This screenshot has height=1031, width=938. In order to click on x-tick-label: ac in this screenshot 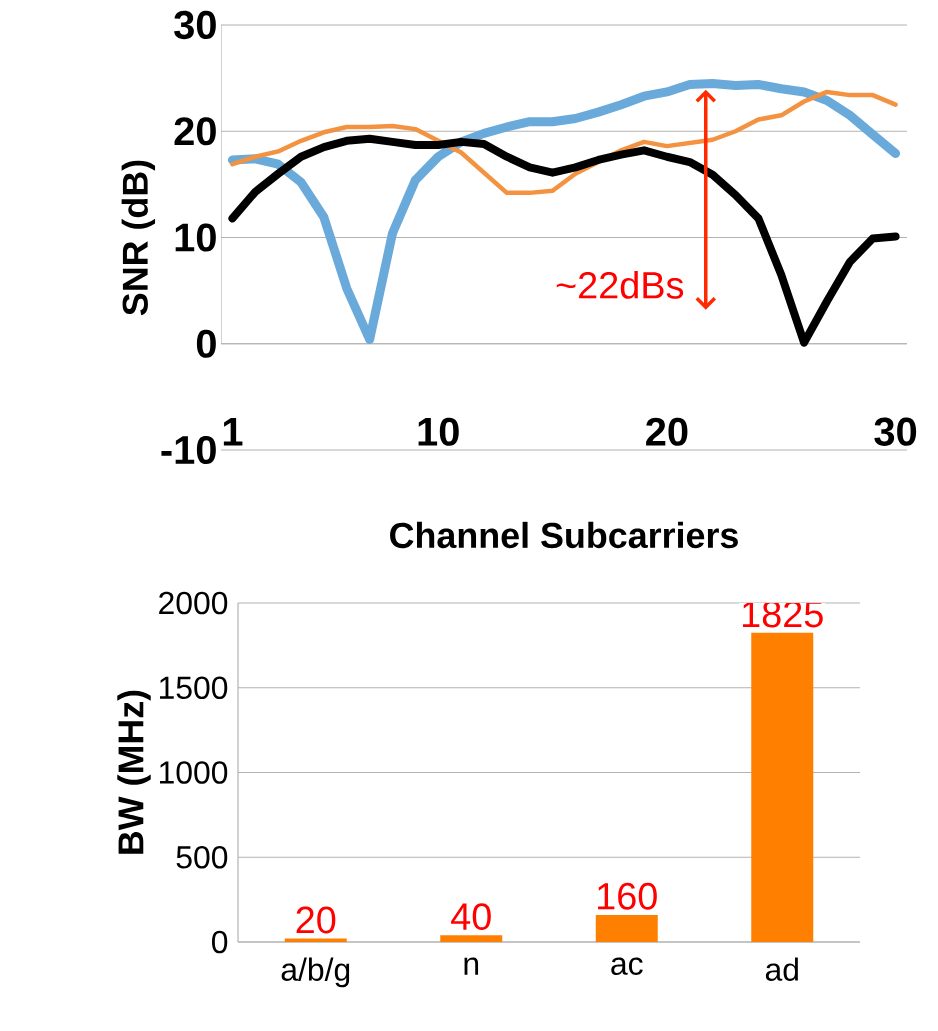, I will do `click(627, 966)`.